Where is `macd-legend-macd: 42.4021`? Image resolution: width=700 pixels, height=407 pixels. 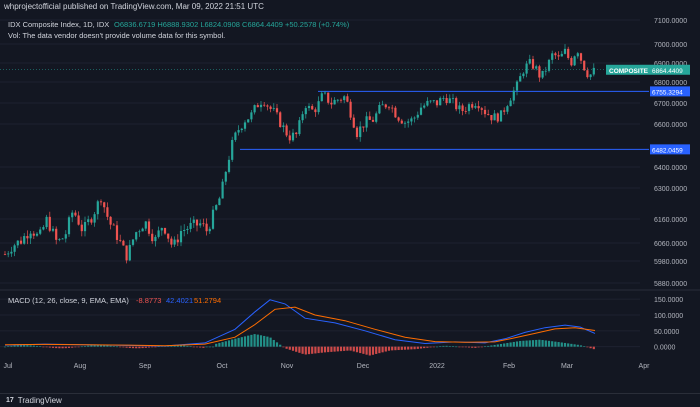
macd-legend-macd: 42.4021 is located at coordinates (179, 300).